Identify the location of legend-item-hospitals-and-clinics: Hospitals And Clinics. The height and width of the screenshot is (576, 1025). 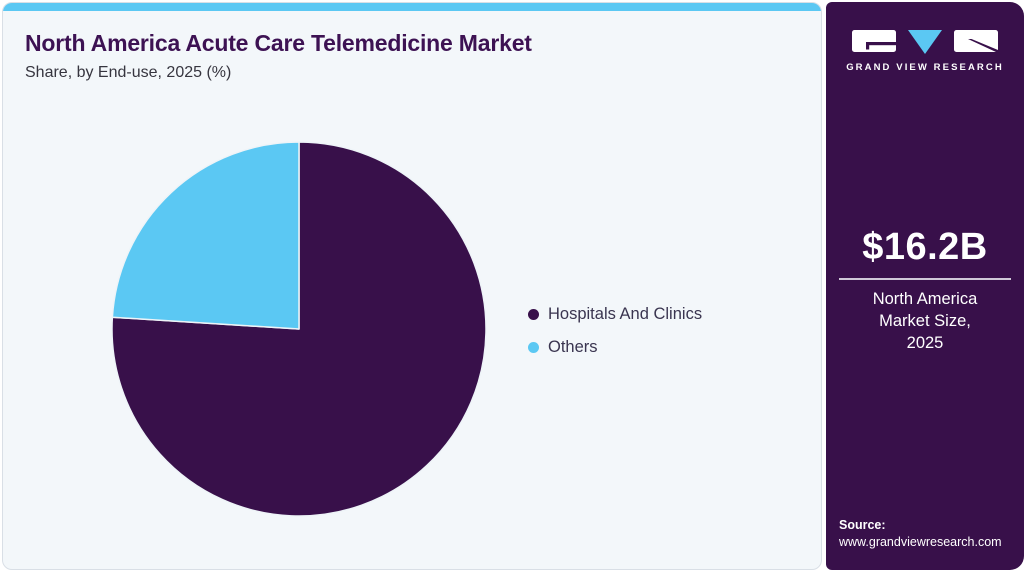
(615, 314).